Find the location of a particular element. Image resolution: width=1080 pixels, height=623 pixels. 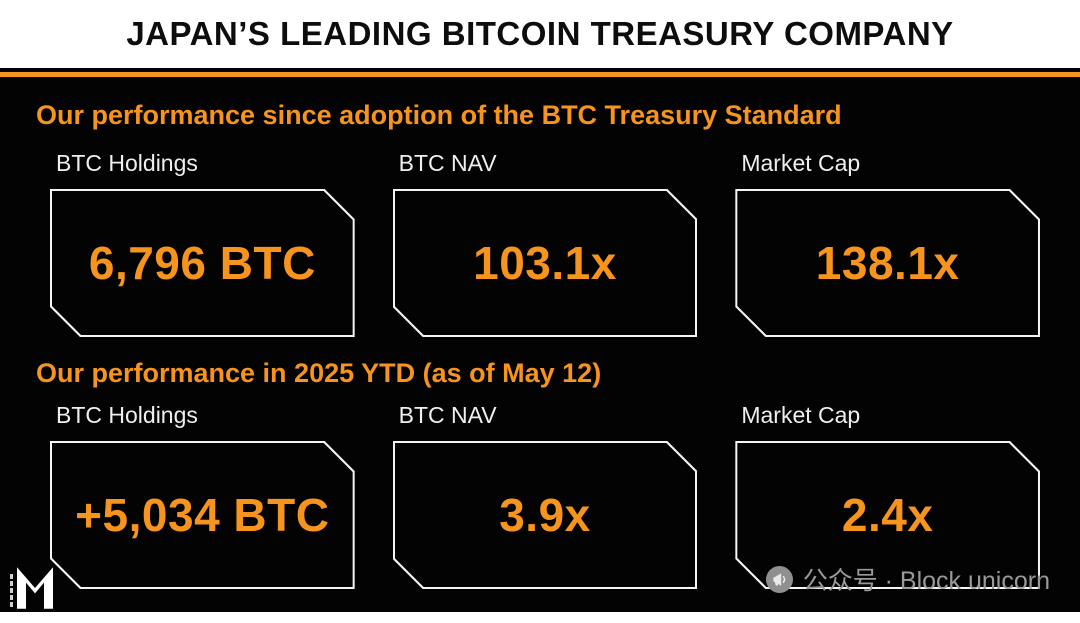

metric-card: 2.4x is located at coordinates (887, 515).